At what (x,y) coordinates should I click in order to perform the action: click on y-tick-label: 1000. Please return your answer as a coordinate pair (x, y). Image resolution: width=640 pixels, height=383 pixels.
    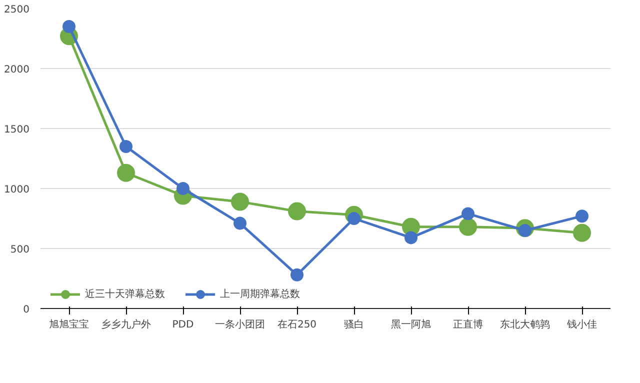
    Looking at the image, I should click on (17, 190).